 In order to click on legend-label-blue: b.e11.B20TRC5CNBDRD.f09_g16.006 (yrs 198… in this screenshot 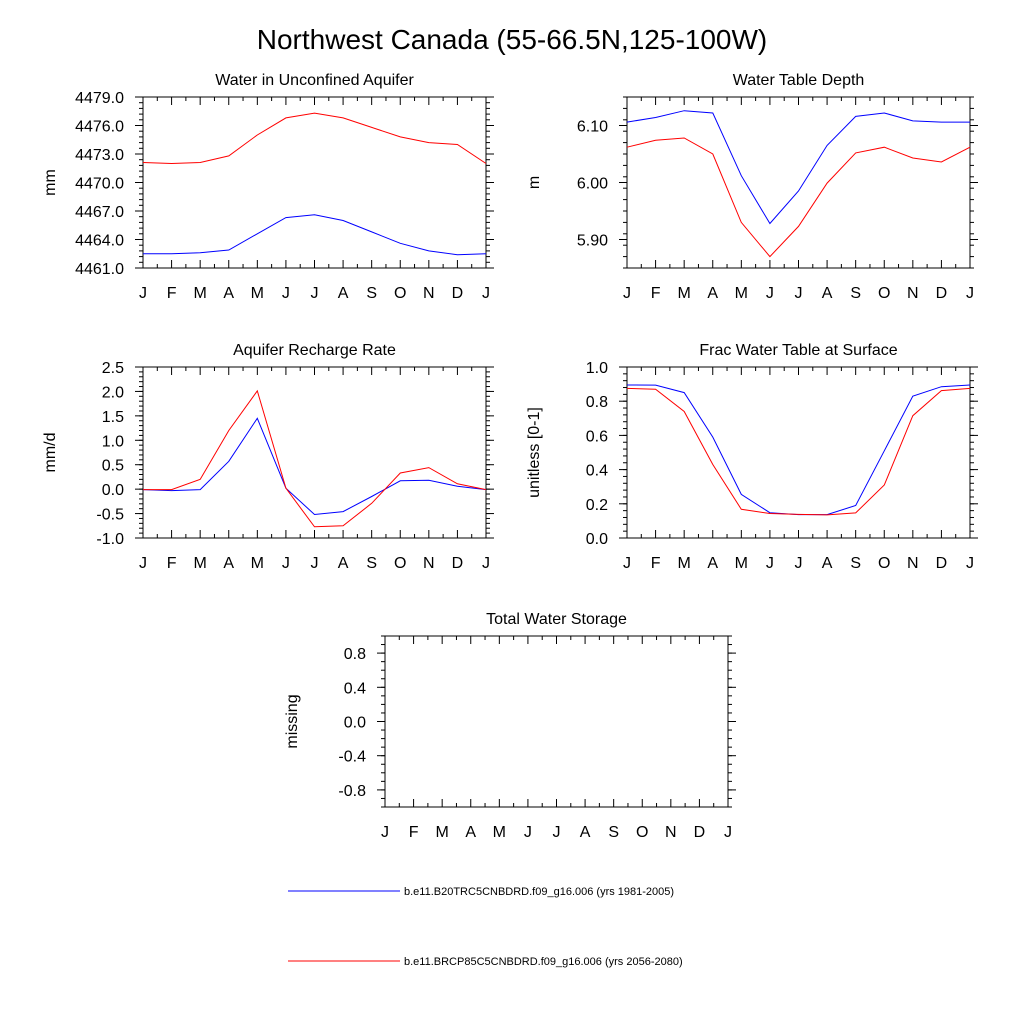, I will do `click(539, 892)`.